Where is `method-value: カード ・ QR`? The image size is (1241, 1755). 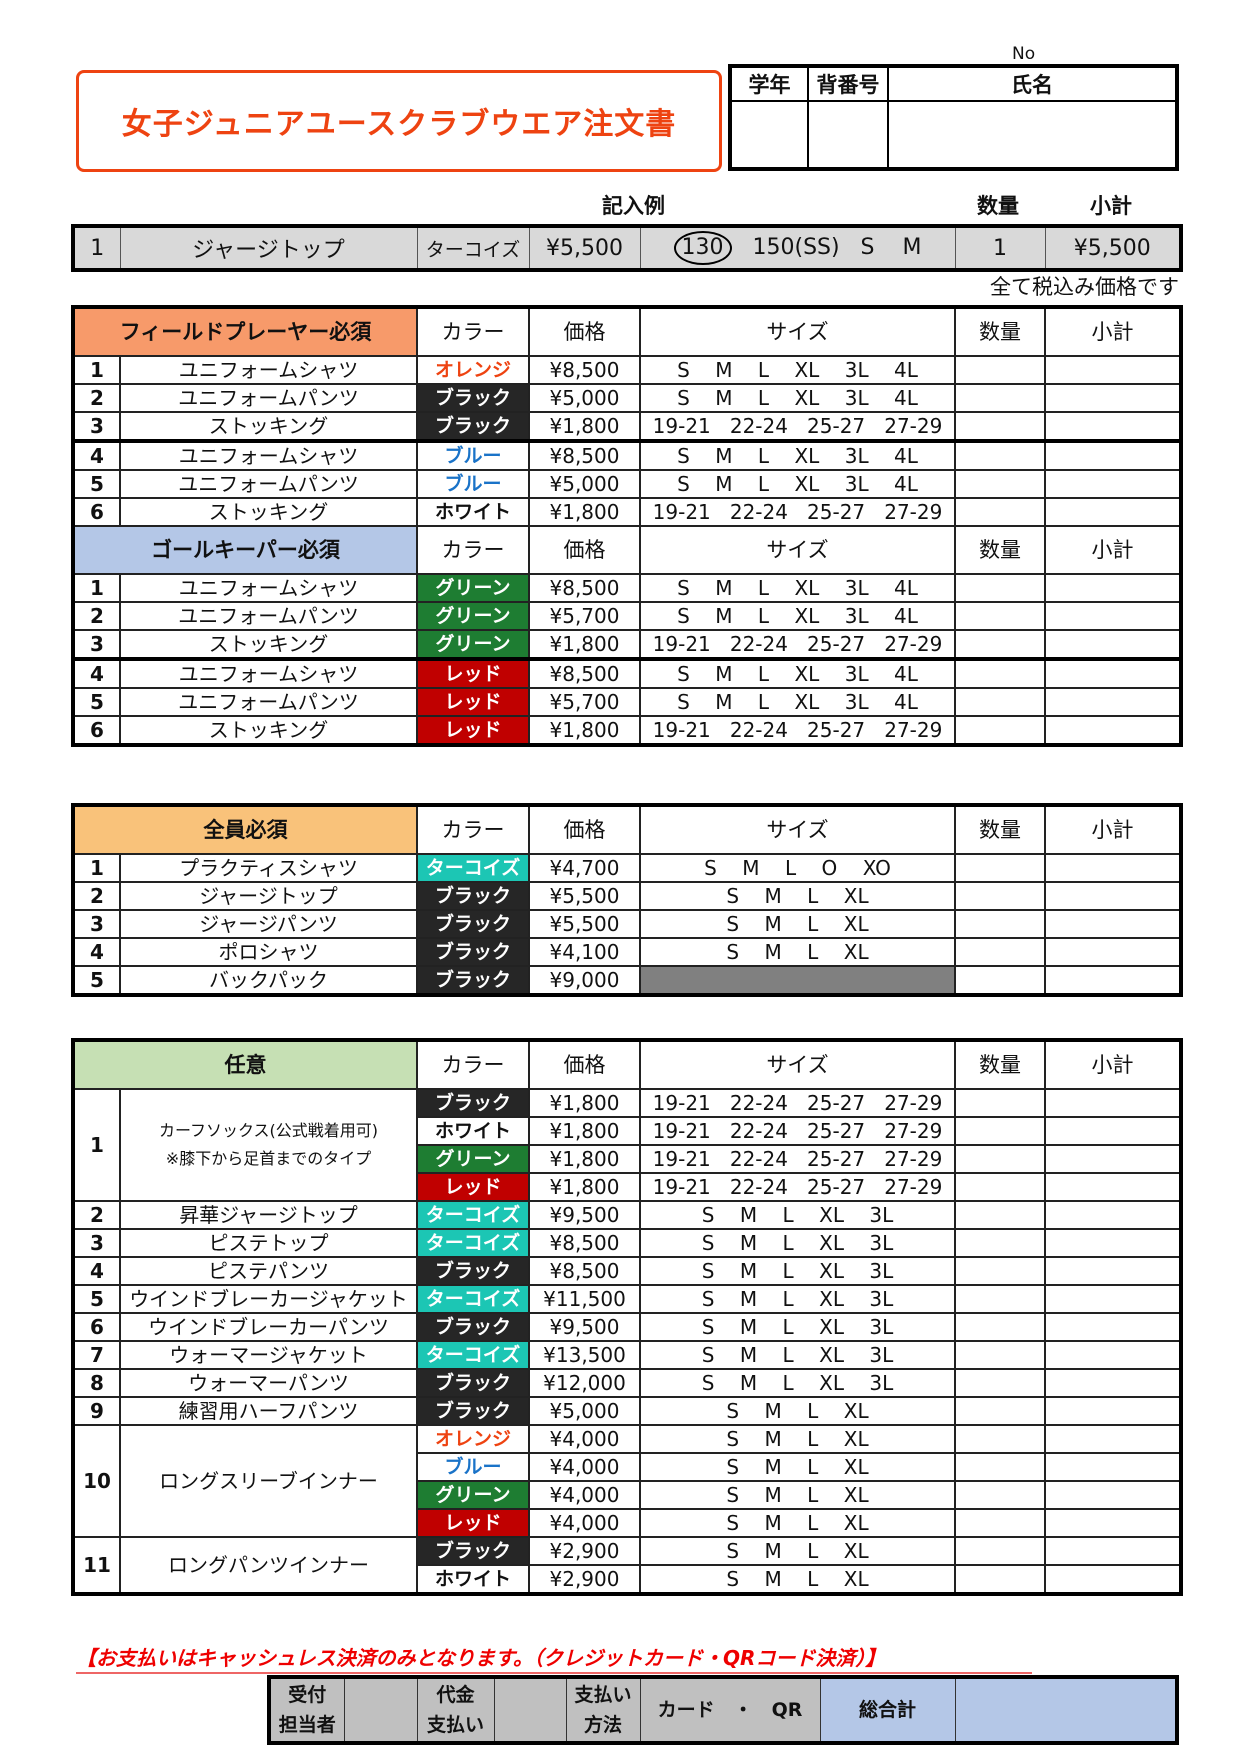
method-value: カード ・ QR is located at coordinates (730, 1710).